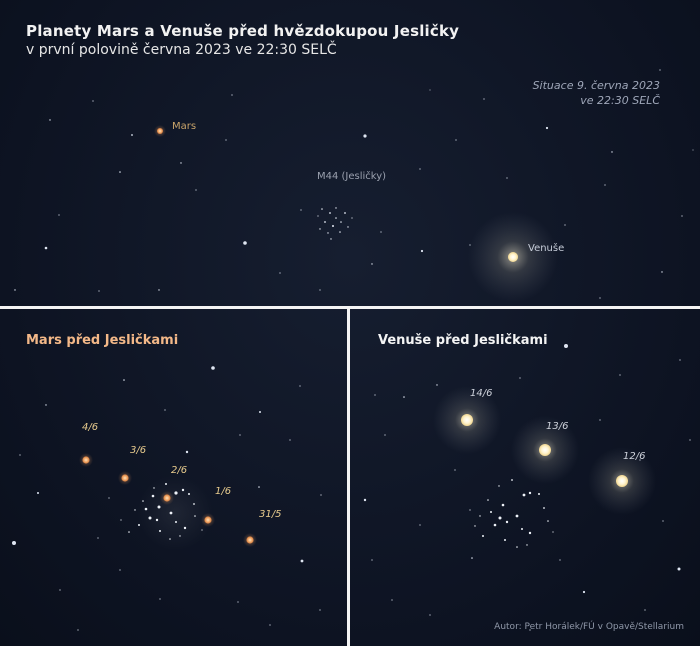  I want to click on mars-positions, so click(168, 500).